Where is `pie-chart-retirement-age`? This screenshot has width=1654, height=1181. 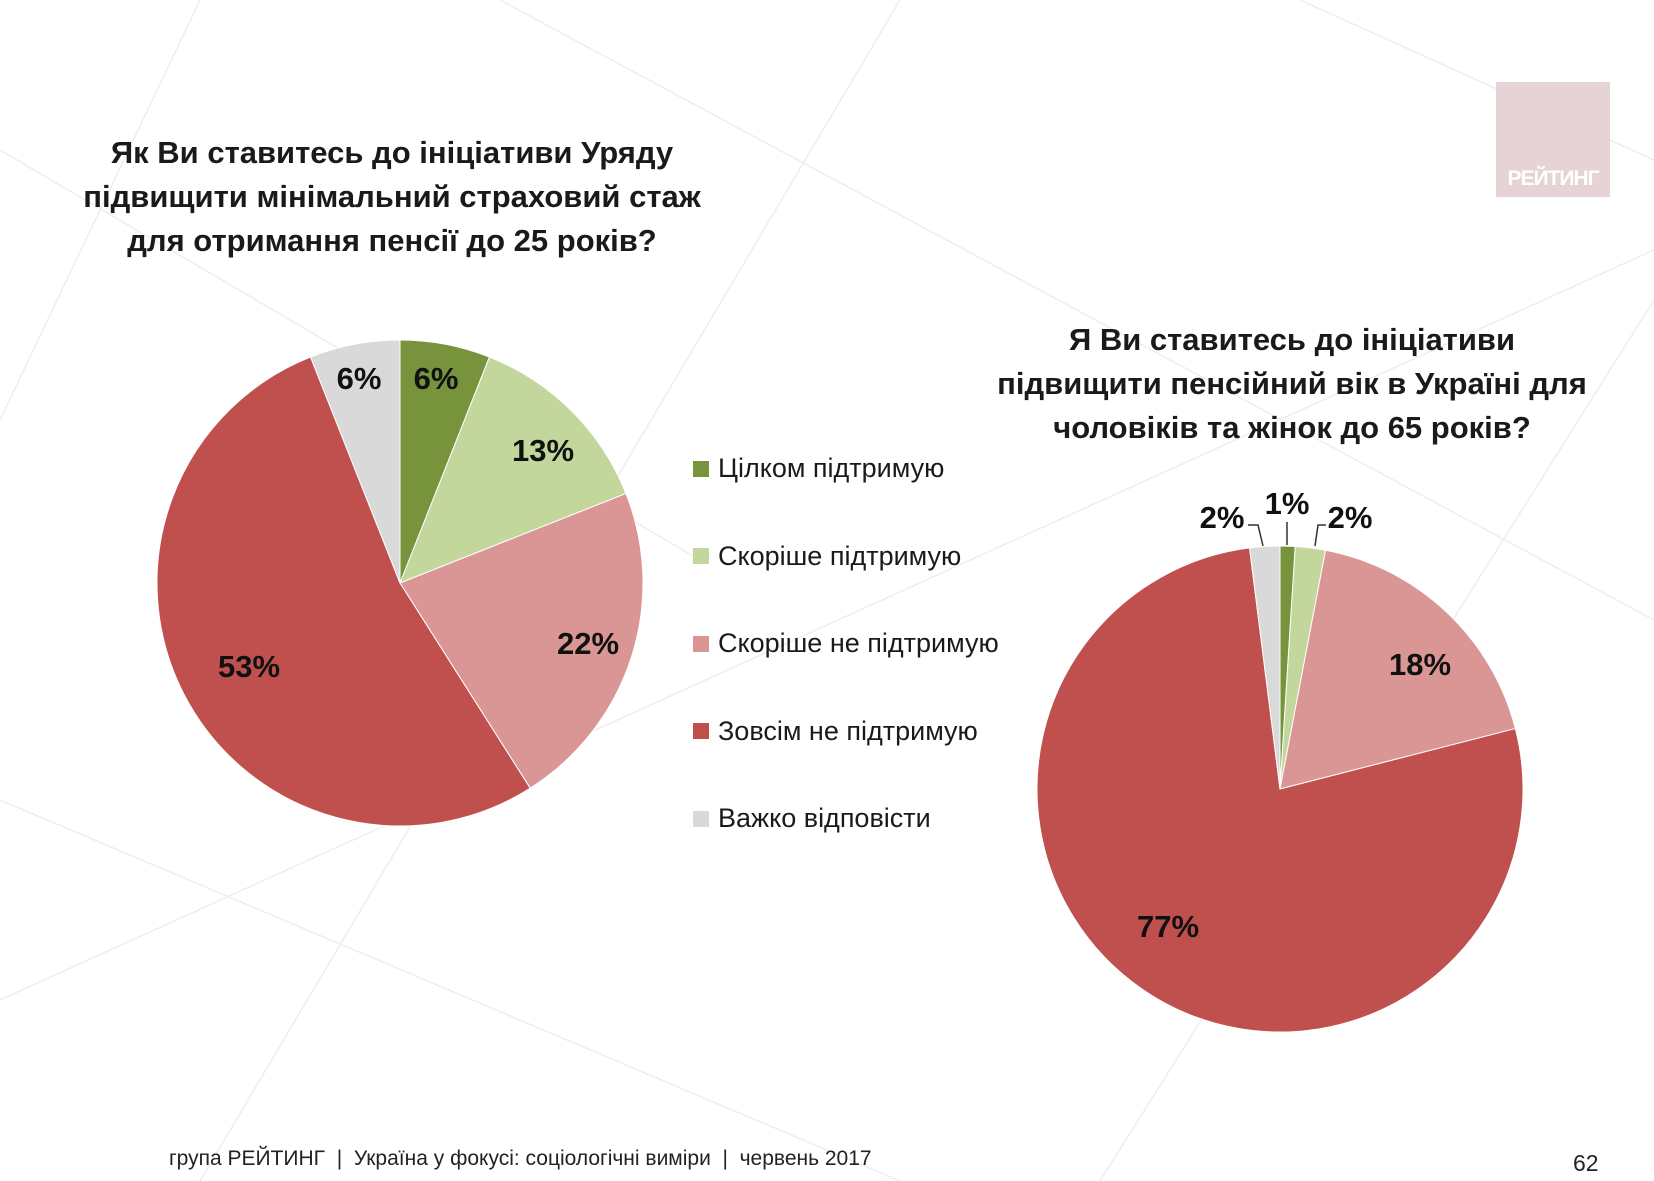 pie-chart-retirement-age is located at coordinates (1280, 789).